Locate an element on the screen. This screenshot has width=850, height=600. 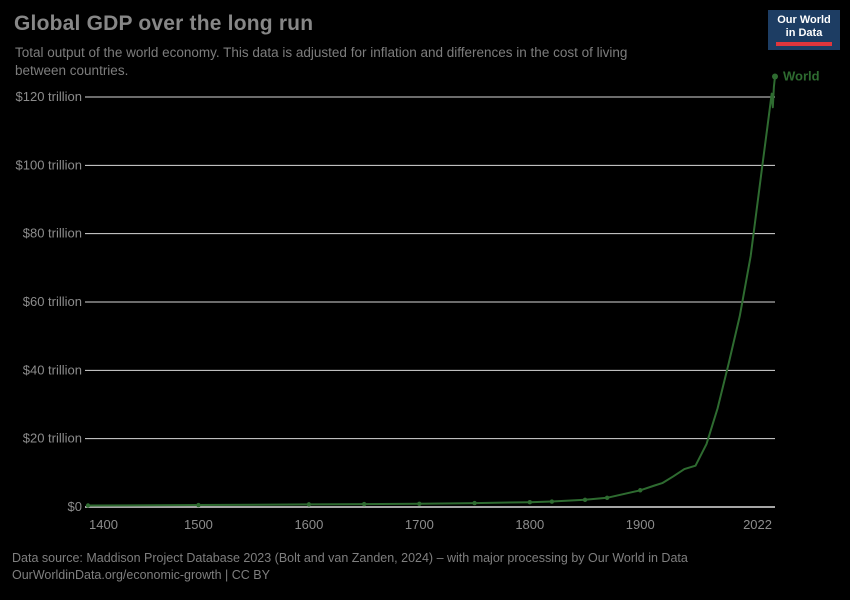
owid-logo-red-bar is located at coordinates (804, 44).